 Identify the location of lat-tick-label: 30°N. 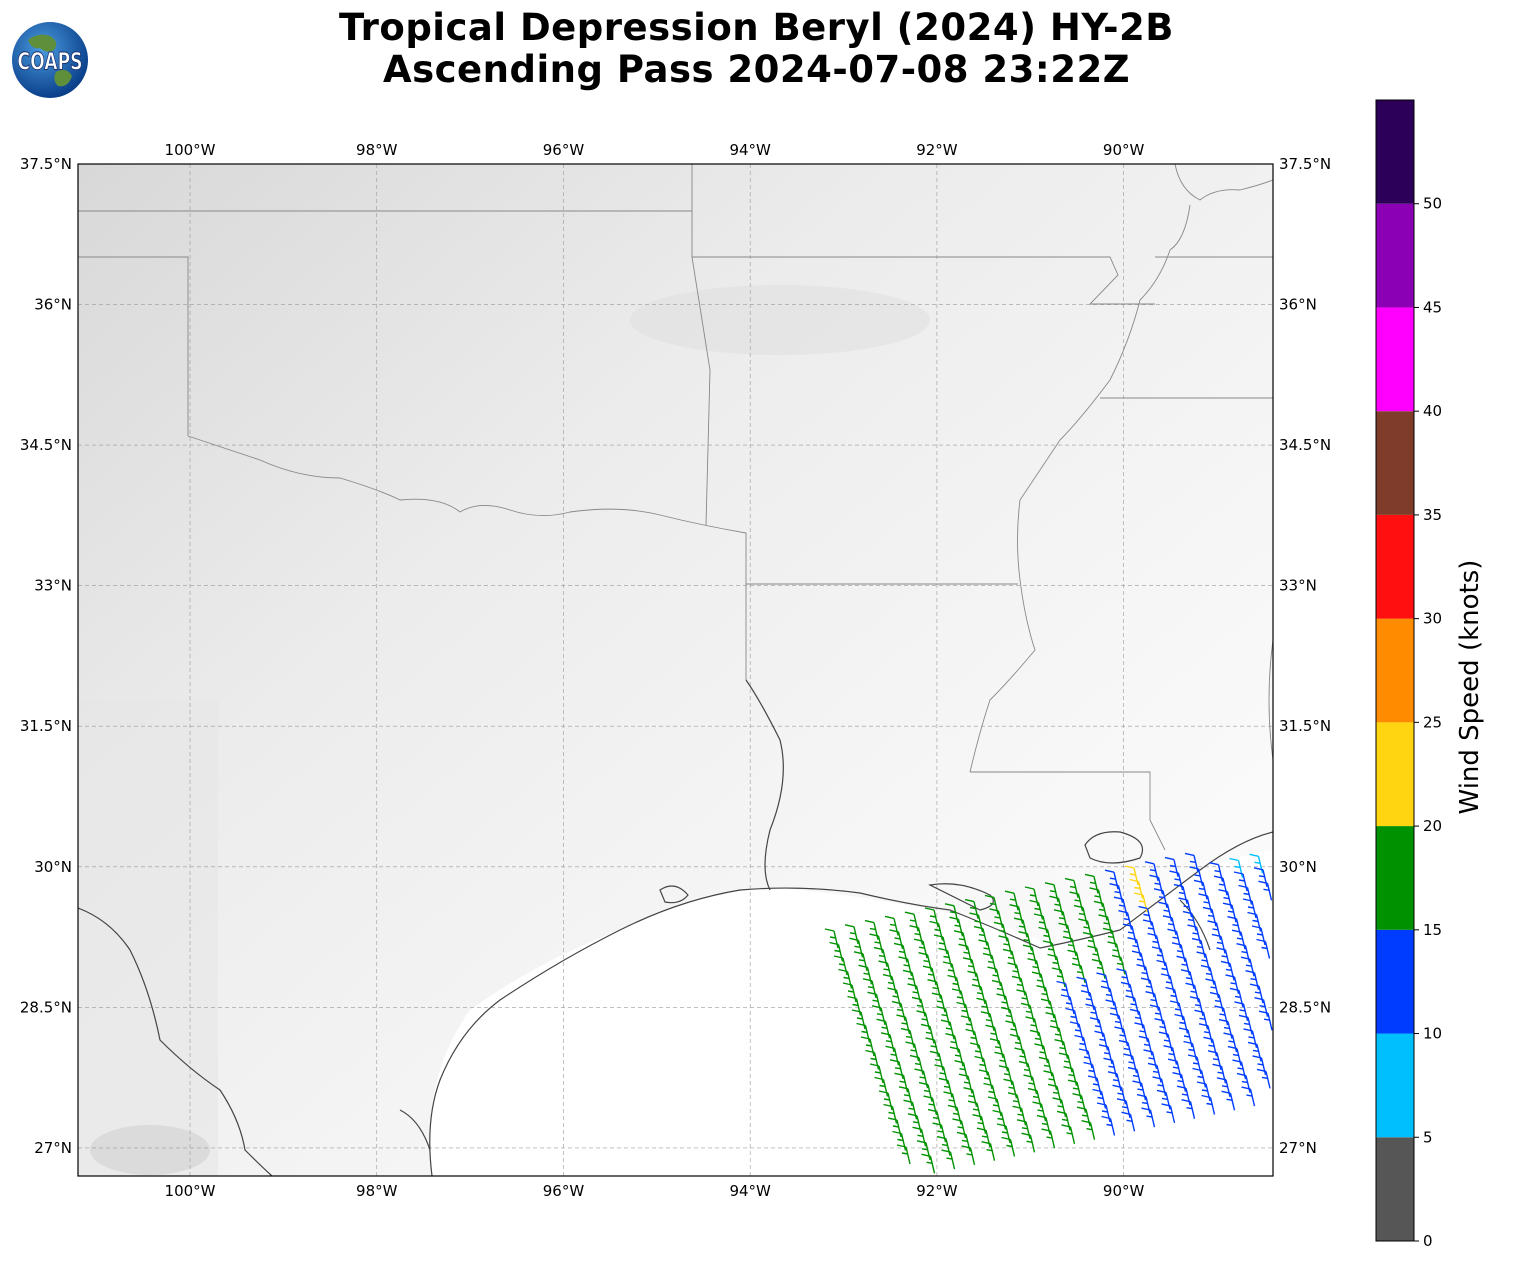
(1298, 867).